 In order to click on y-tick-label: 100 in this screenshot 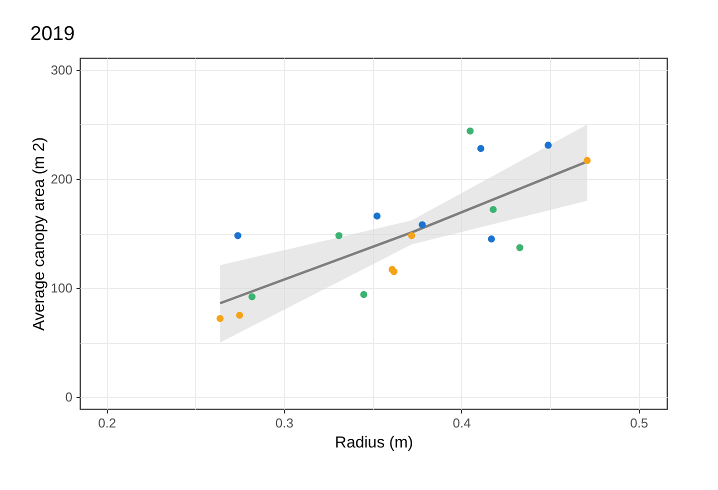, I will do `click(61, 288)`.